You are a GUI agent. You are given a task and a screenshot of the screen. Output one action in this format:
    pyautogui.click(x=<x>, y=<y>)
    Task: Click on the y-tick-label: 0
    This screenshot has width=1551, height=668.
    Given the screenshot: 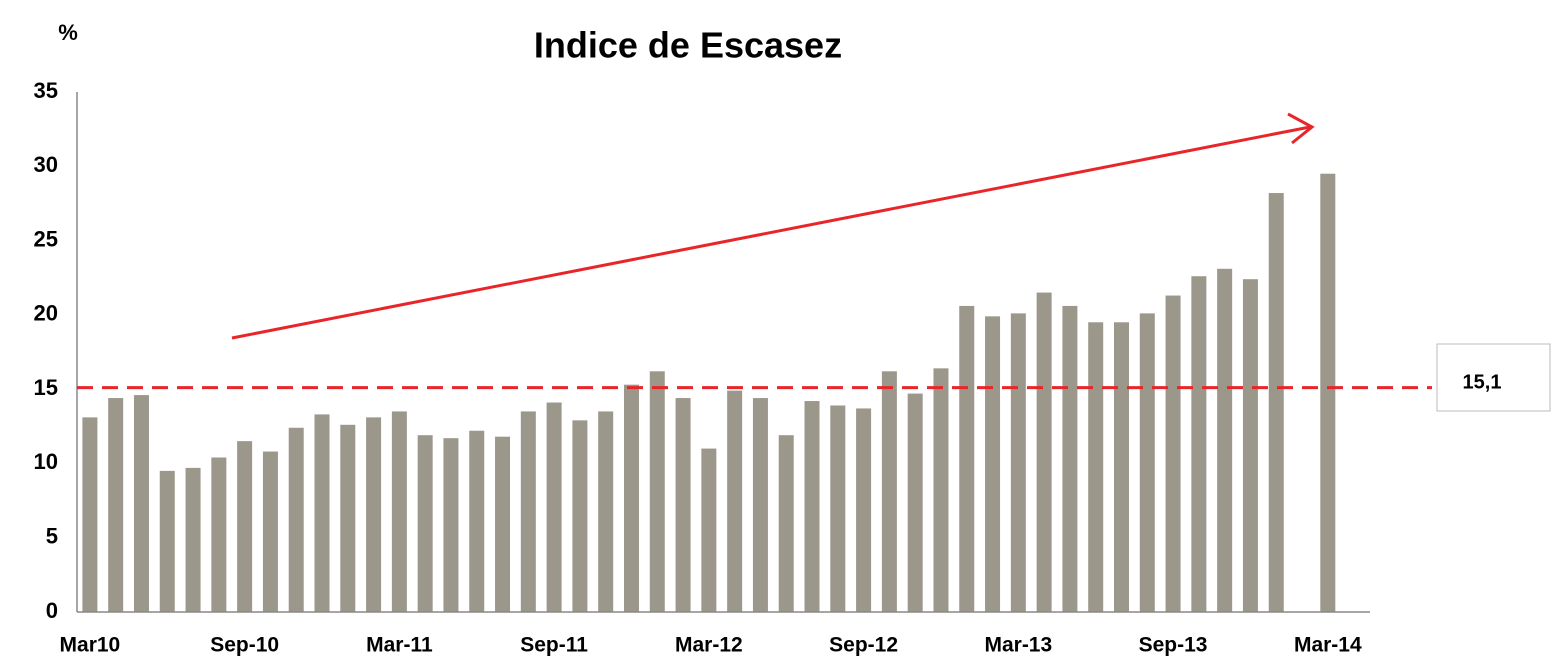 What is the action you would take?
    pyautogui.click(x=52, y=610)
    